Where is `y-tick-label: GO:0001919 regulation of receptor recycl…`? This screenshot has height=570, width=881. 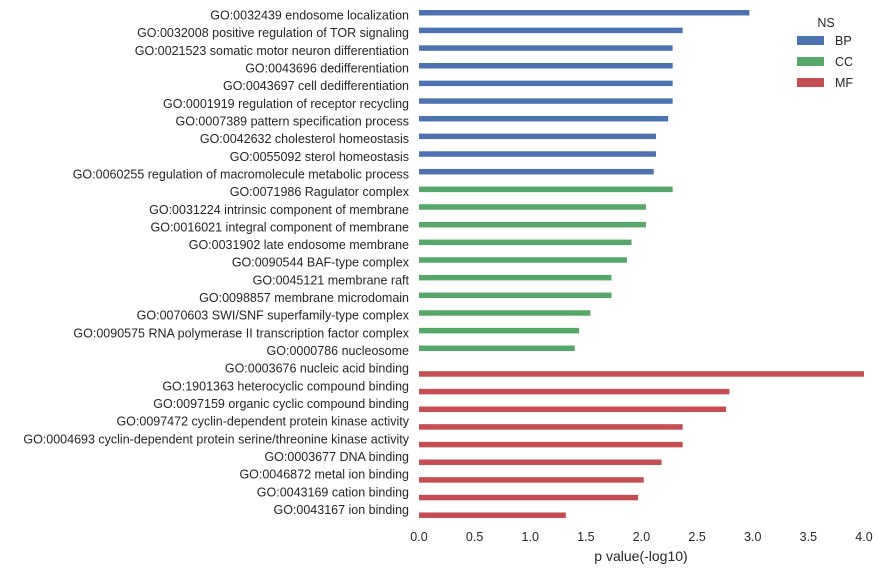
y-tick-label: GO:0001919 regulation of receptor recycl… is located at coordinates (286, 104).